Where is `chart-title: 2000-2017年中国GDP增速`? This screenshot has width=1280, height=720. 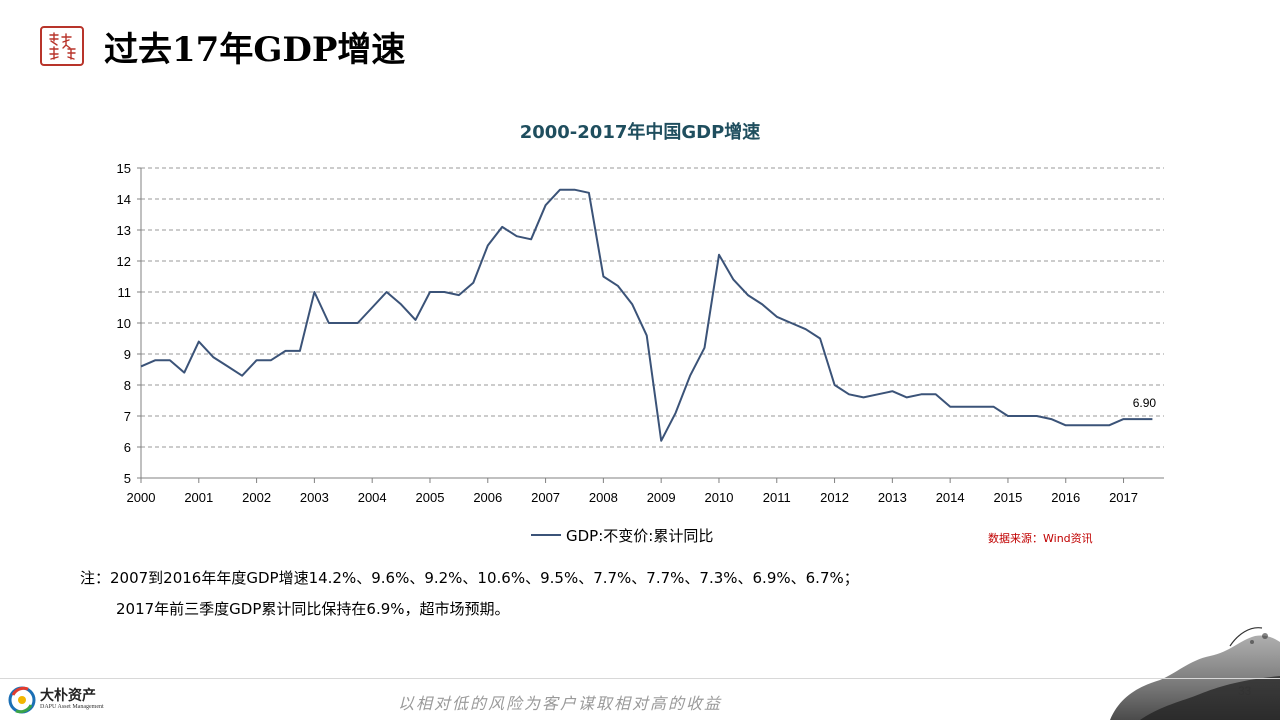 chart-title: 2000-2017年中国GDP增速 is located at coordinates (640, 132).